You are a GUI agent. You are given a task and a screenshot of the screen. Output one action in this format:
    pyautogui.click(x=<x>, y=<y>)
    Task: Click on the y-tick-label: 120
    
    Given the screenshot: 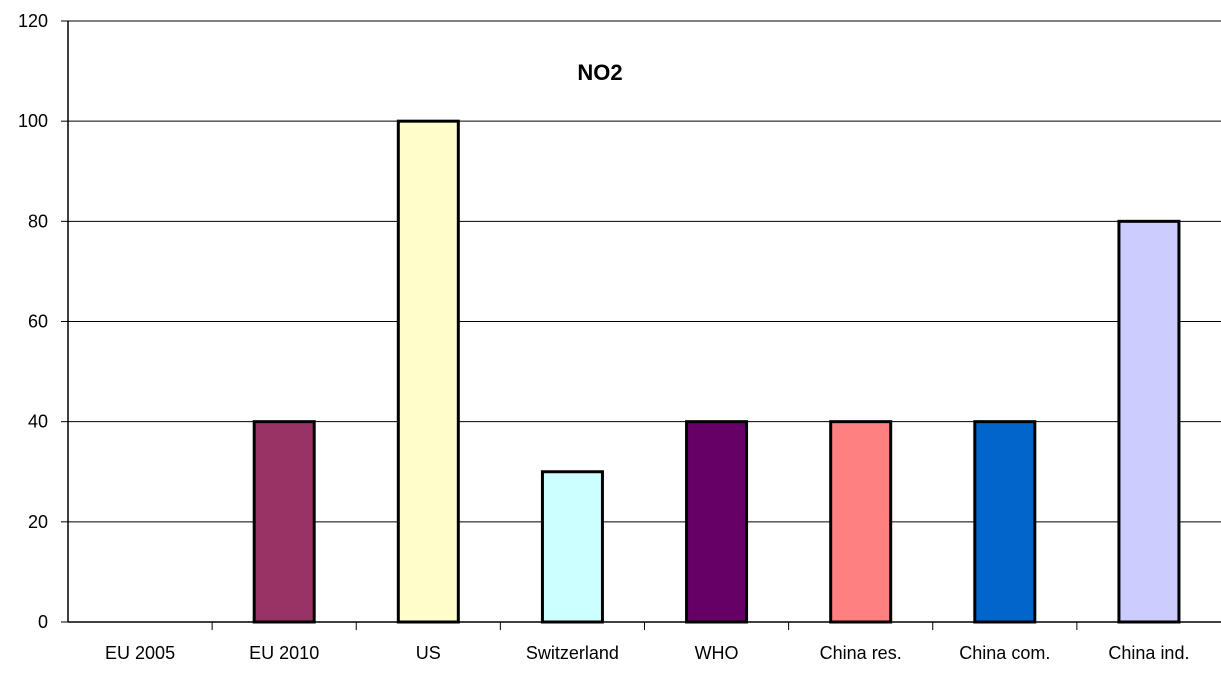 What is the action you would take?
    pyautogui.click(x=33, y=21)
    